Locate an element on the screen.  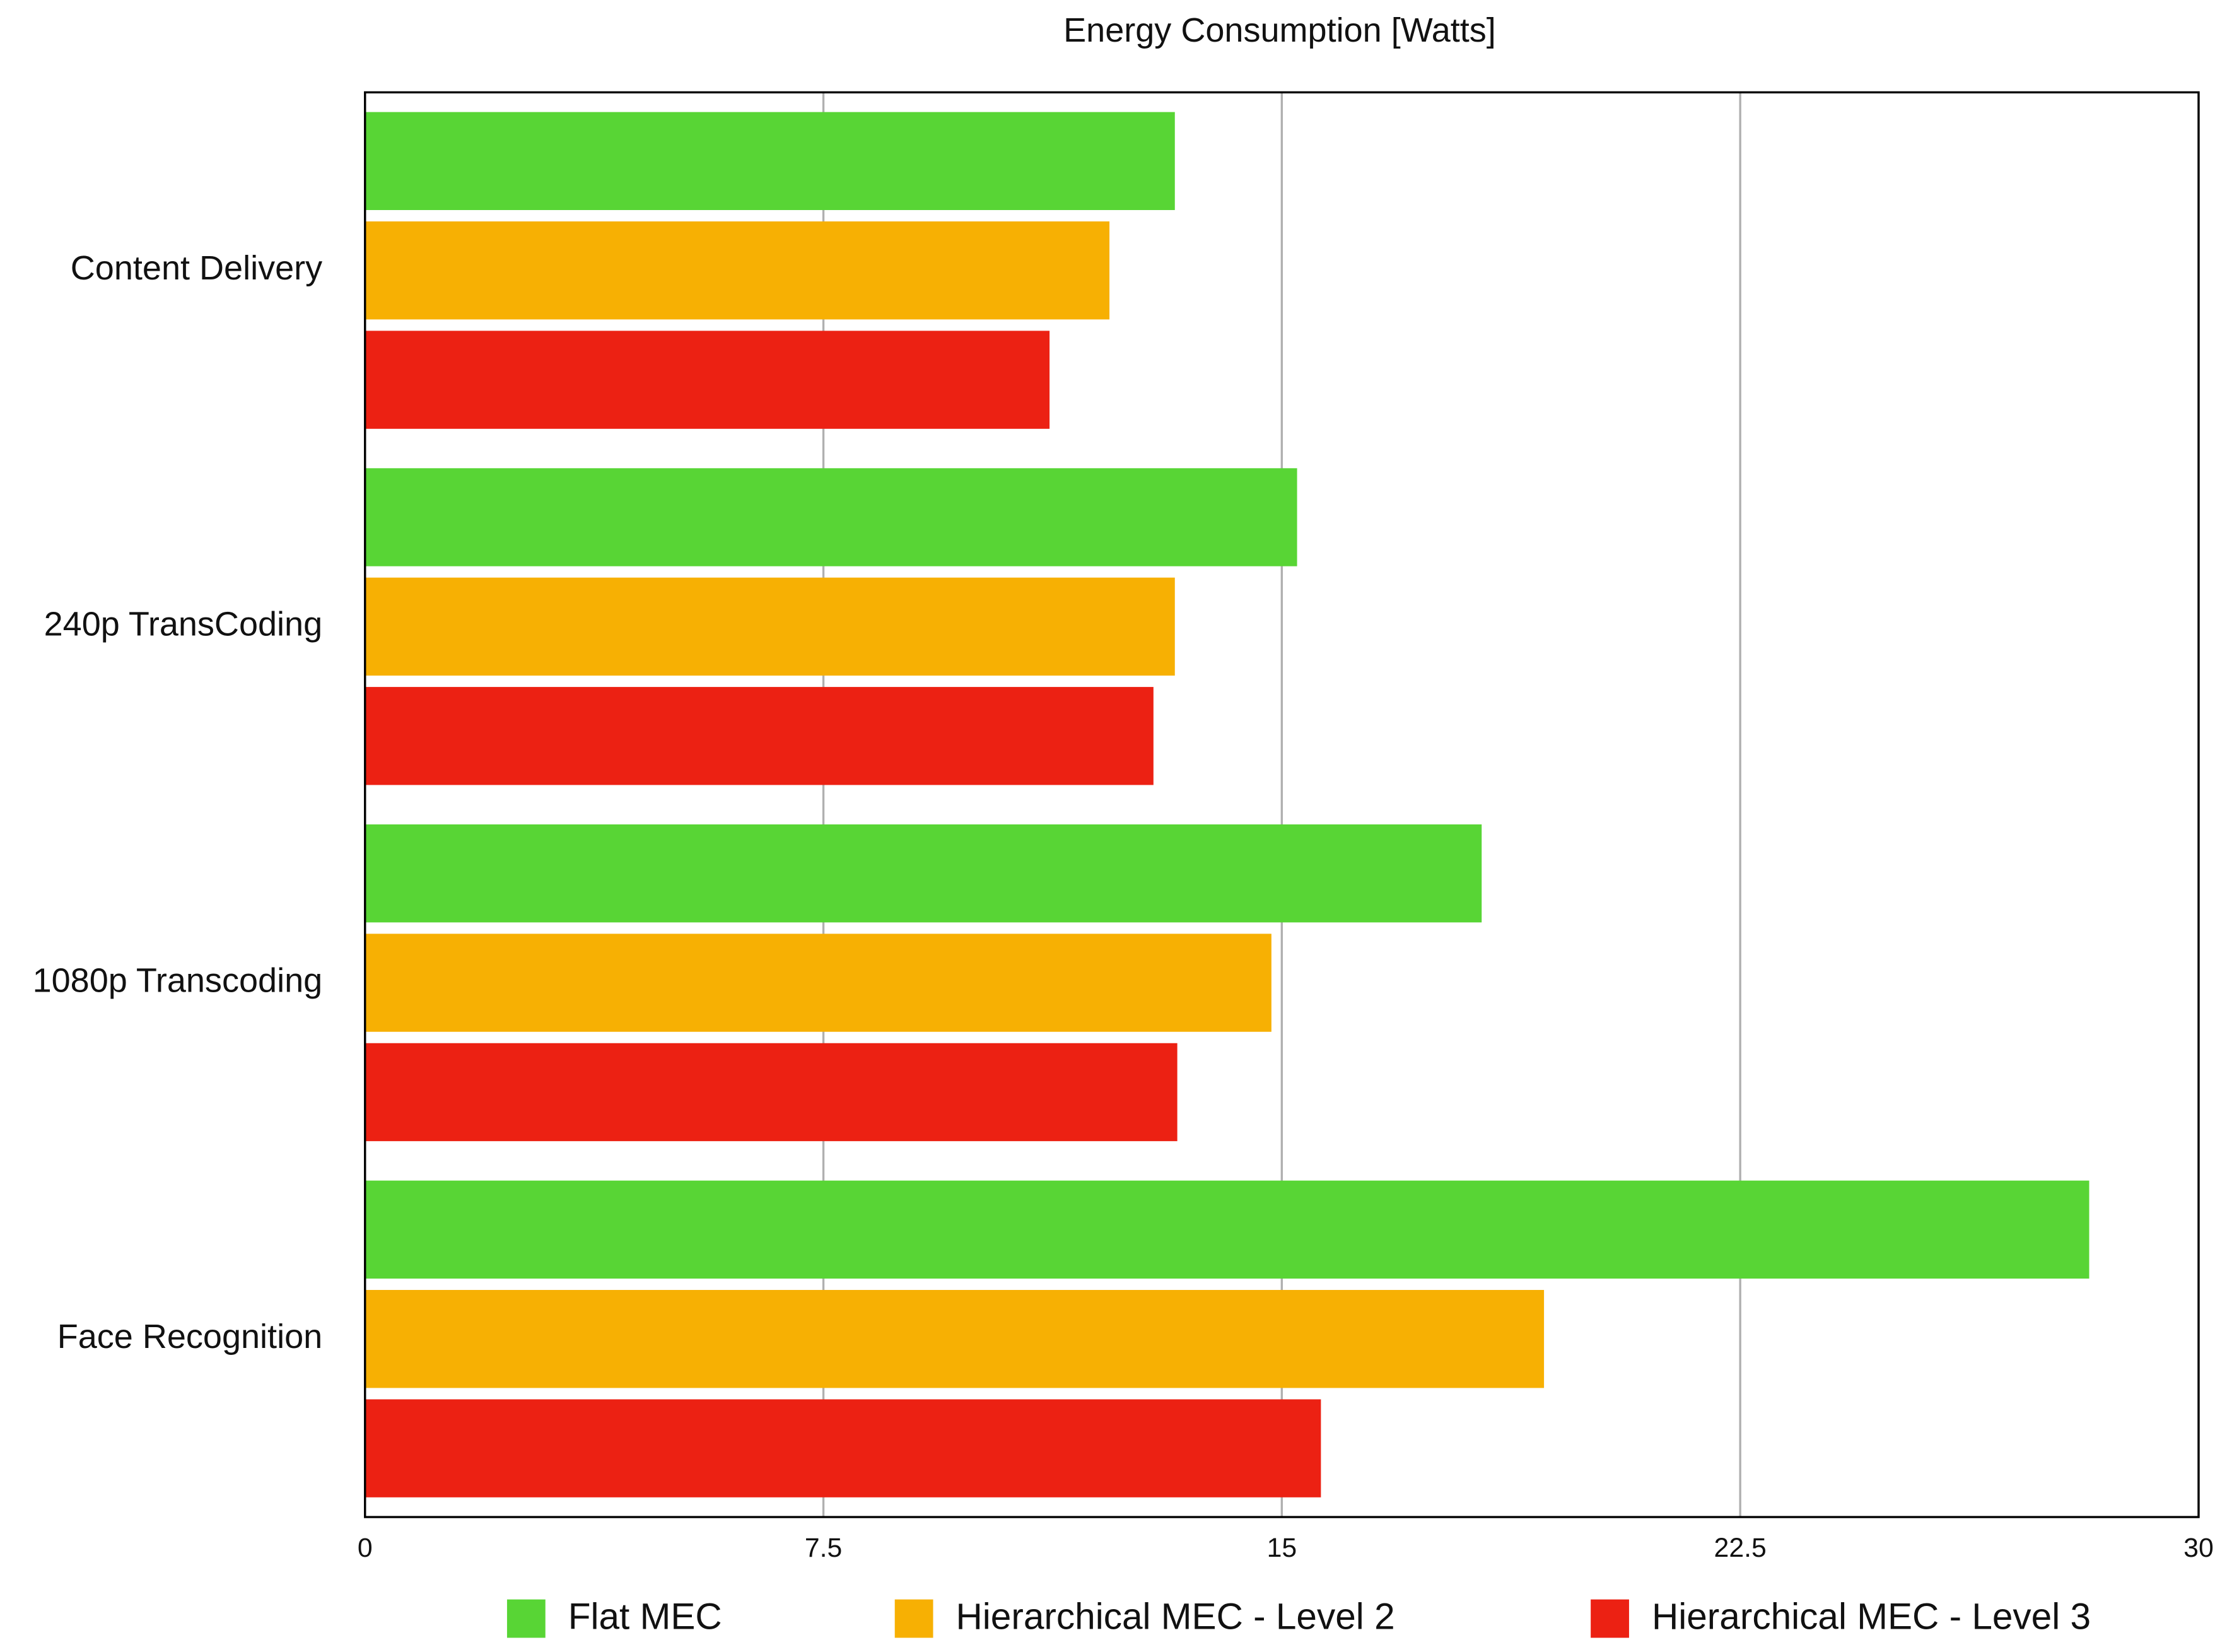
x-tick-label: 15 is located at coordinates (1282, 1548).